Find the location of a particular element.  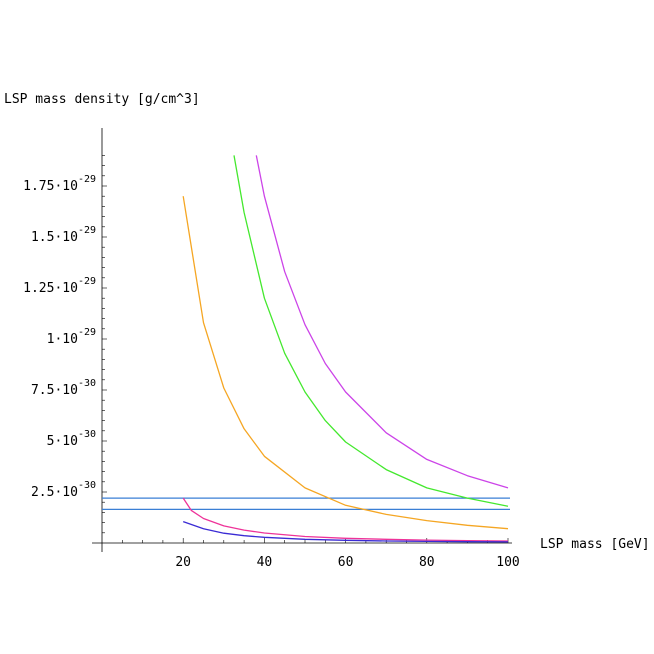

y-tick-label: 5·10⁻³⁰ is located at coordinates (71, 439).